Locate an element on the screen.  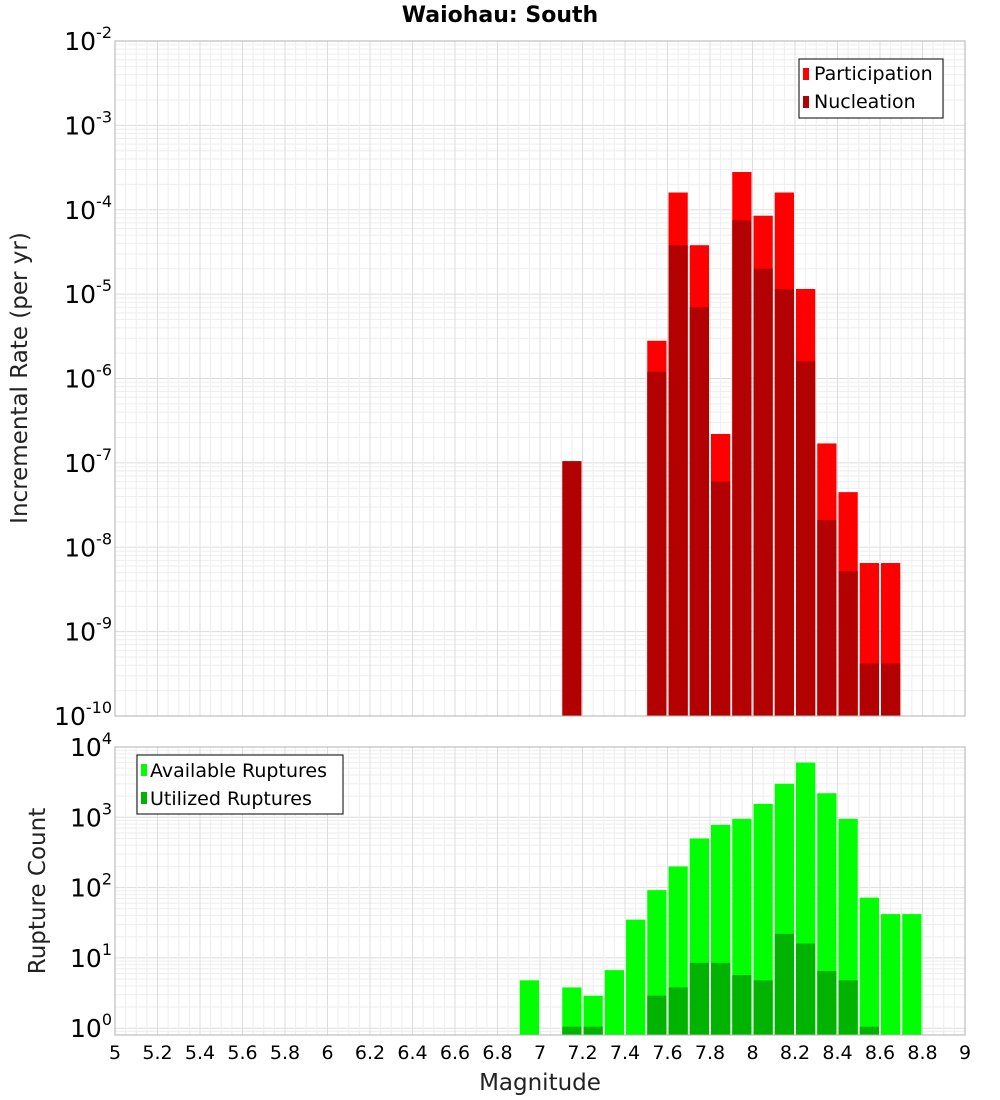
bottom-y-tick-labels: 10⁰ 10¹ 10² 10³ 10⁴ is located at coordinates (91, 886).